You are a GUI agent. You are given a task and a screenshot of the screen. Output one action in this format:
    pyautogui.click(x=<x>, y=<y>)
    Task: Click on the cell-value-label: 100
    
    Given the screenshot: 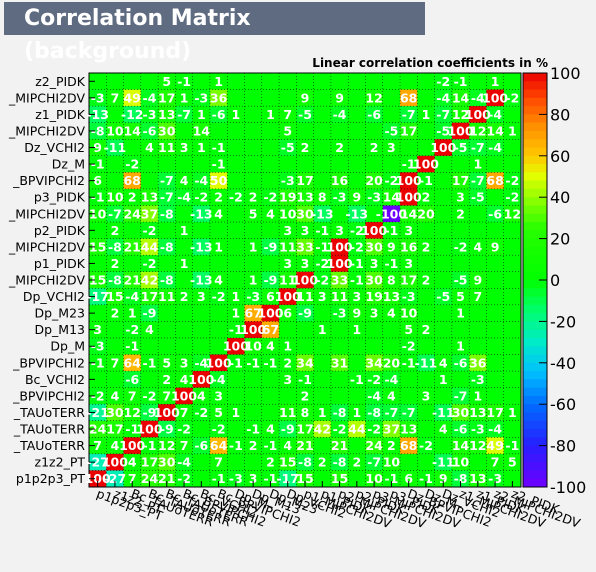 What is the action you would take?
    pyautogui.click(x=253, y=329)
    